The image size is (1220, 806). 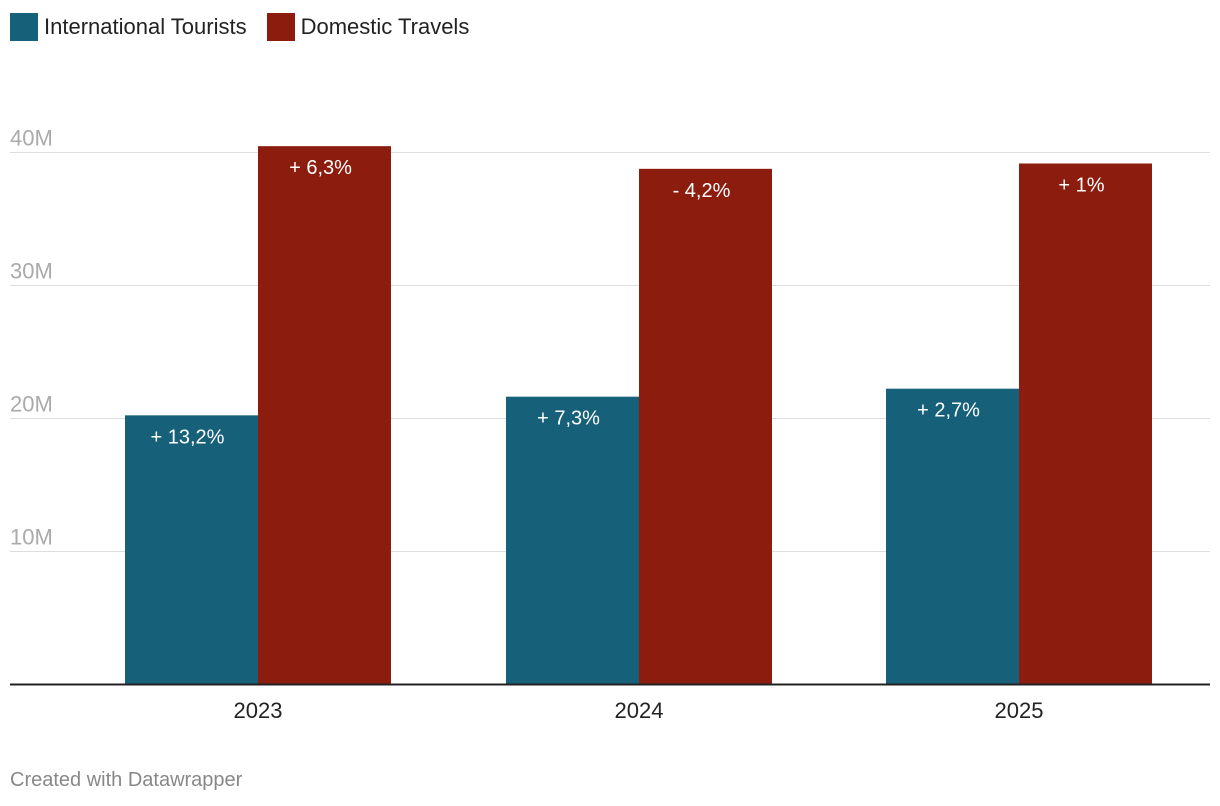 I want to click on legend: International Tourists Domestic Travels, so click(x=239, y=27).